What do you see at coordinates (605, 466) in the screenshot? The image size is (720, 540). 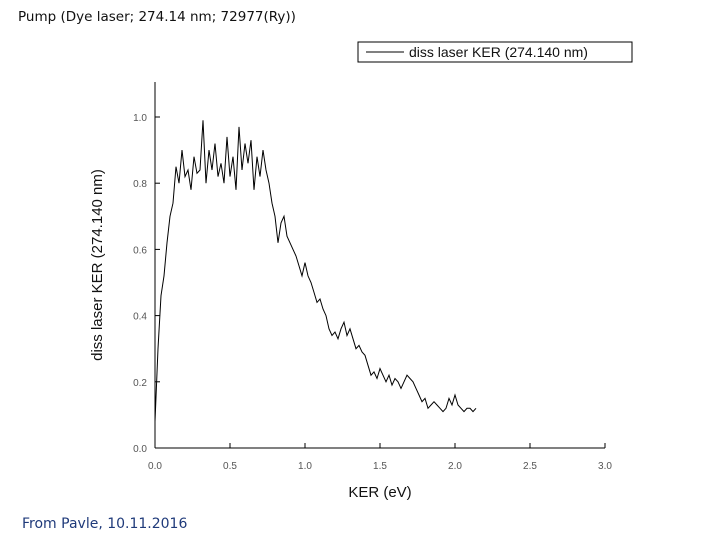 I see `x-tick-label: 3.0` at bounding box center [605, 466].